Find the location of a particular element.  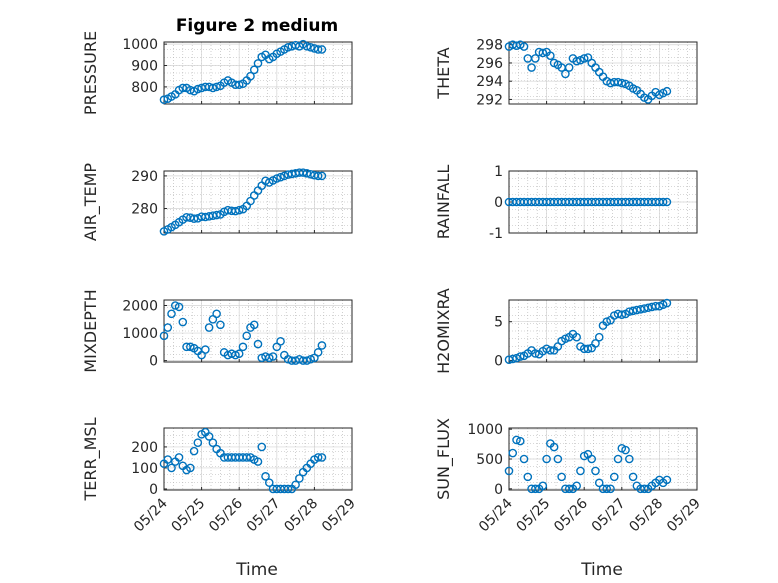

figure-title: Figure 2 medium is located at coordinates (257, 26).